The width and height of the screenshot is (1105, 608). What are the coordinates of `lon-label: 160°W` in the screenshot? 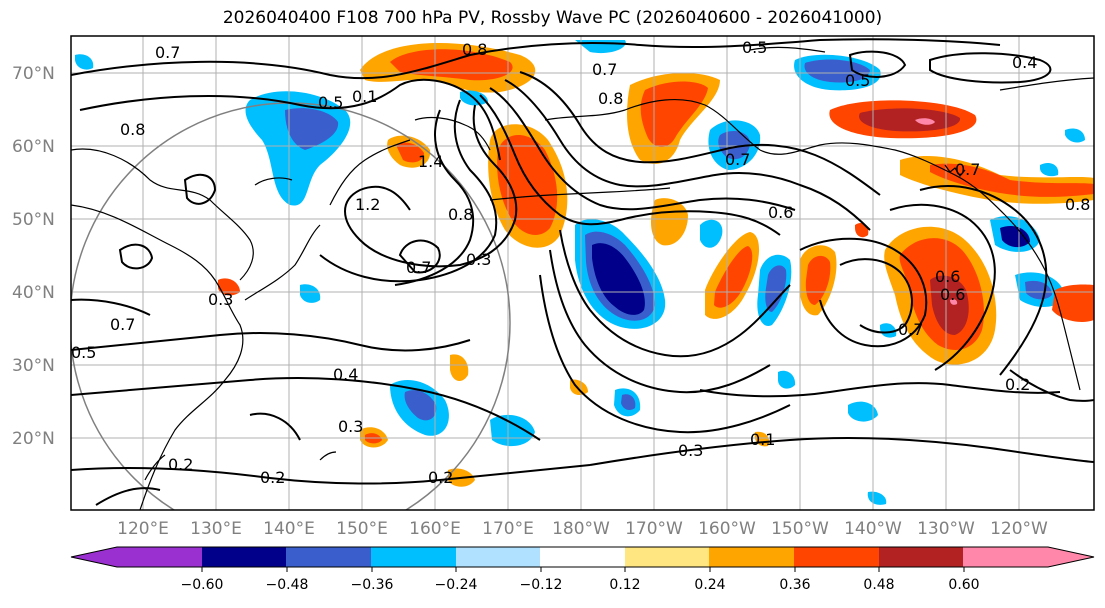 It's located at (727, 529).